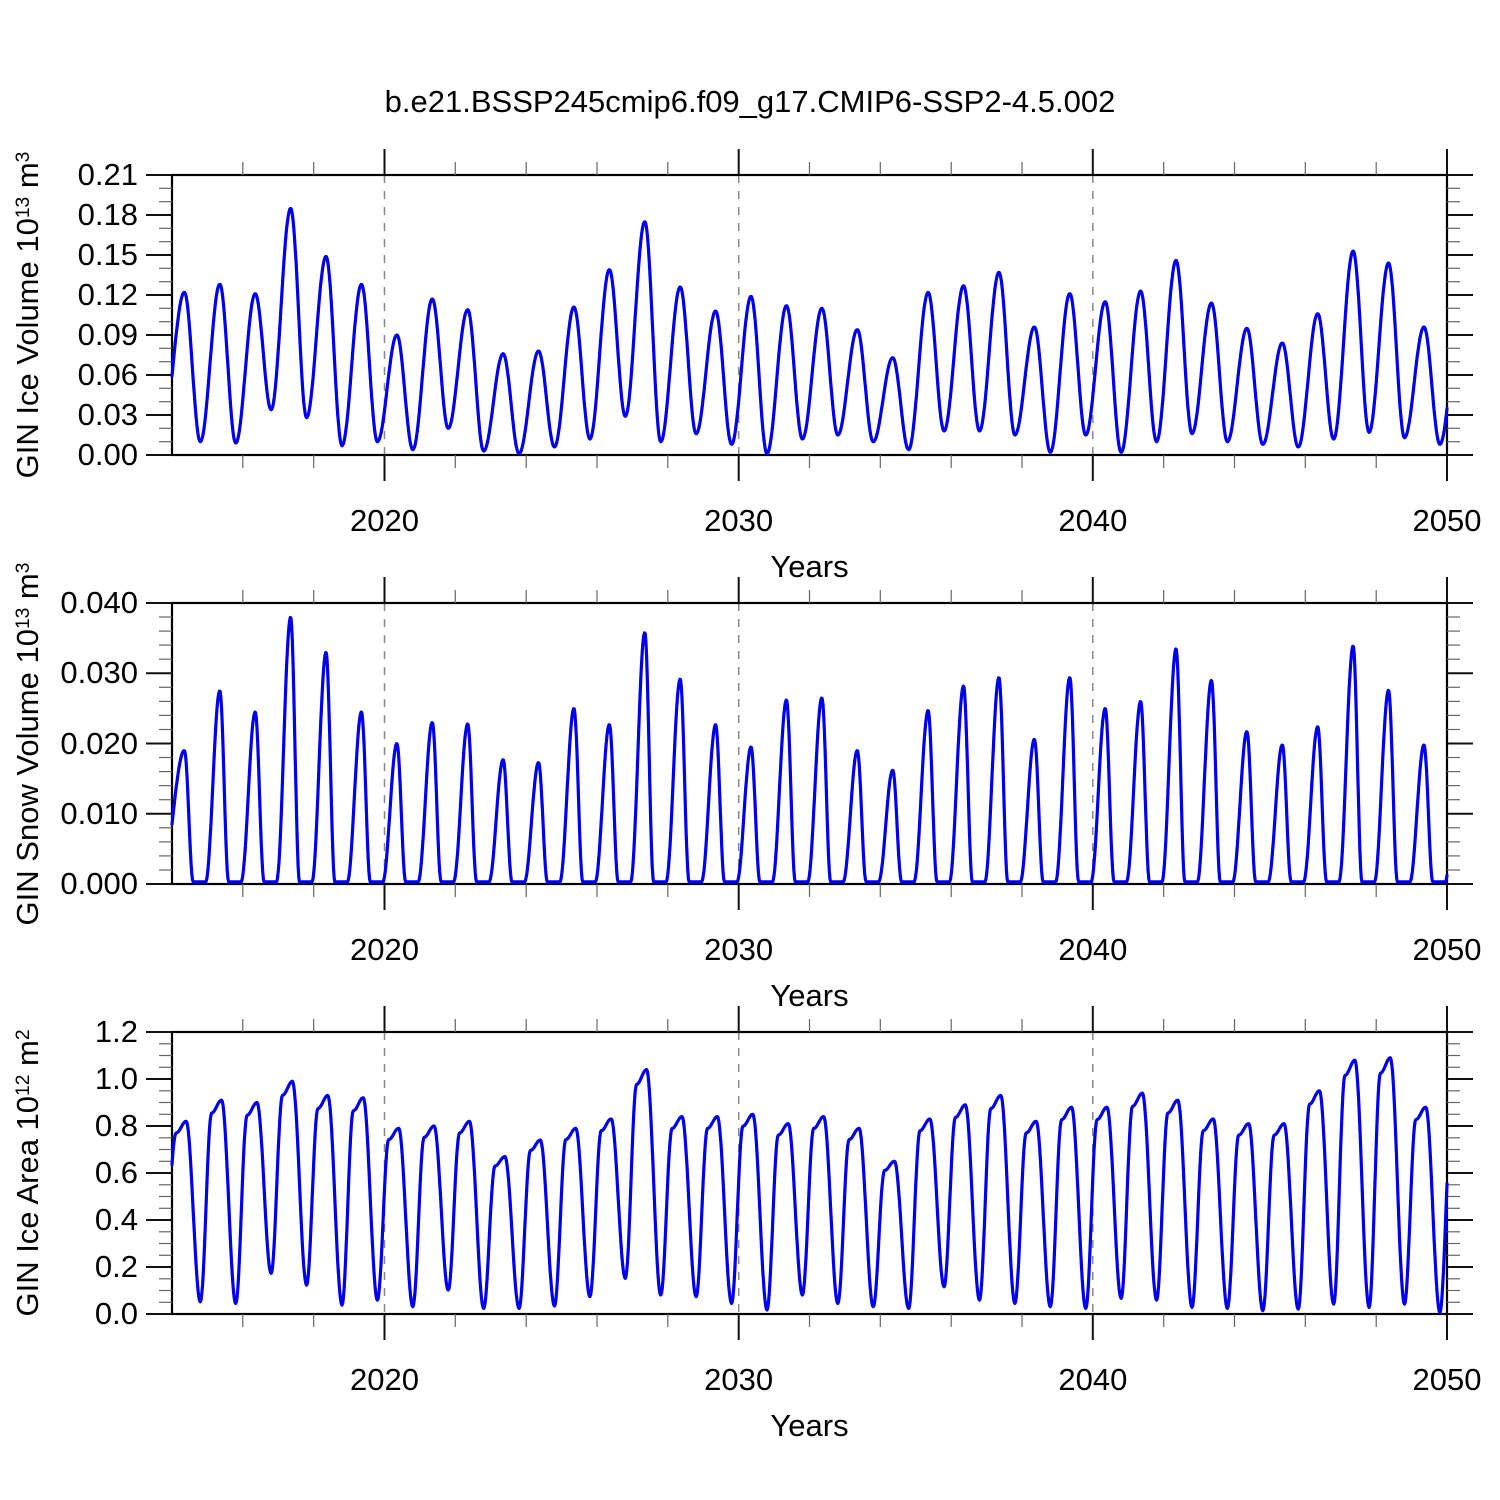 The height and width of the screenshot is (1500, 1500). What do you see at coordinates (107, 254) in the screenshot?
I see `y-tick-label: 0.15` at bounding box center [107, 254].